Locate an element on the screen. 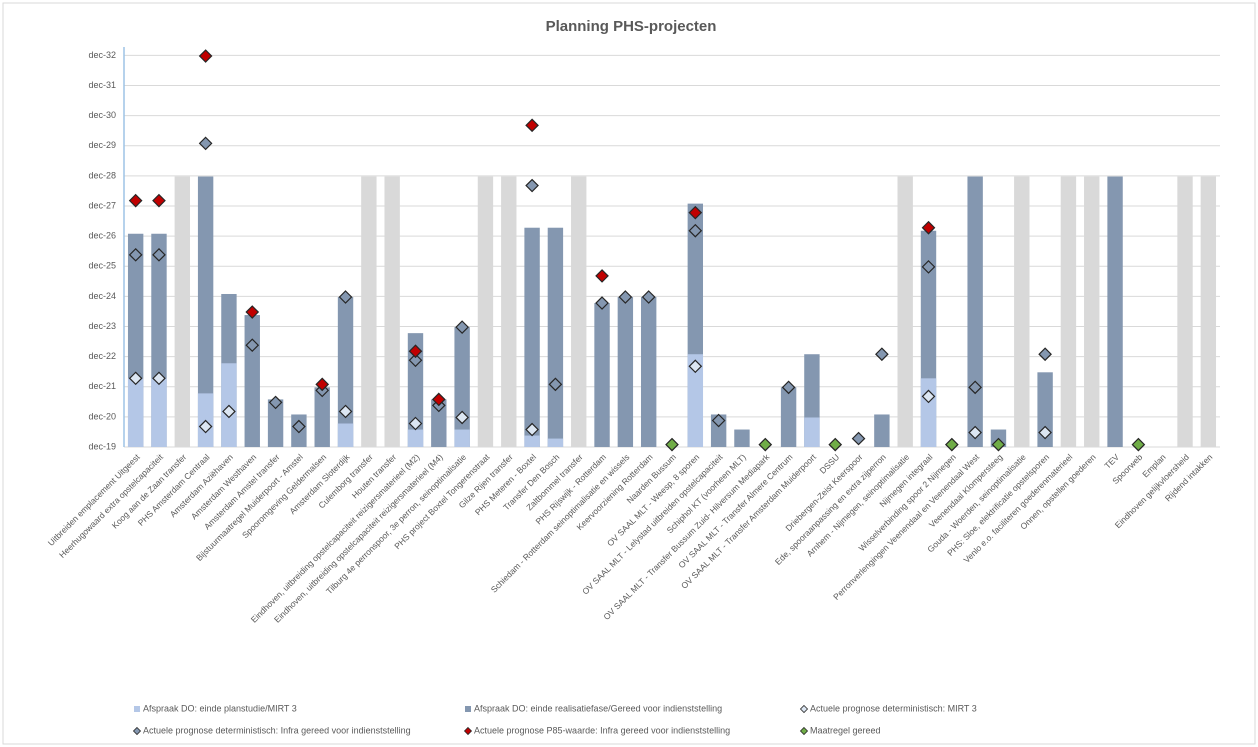  y-tick-label: dec-28 is located at coordinates (102, 175).